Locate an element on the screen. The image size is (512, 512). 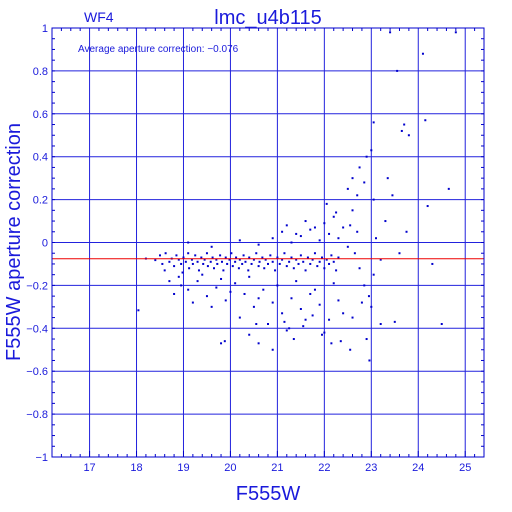
x-tick-label: 22 is located at coordinates (324, 468).